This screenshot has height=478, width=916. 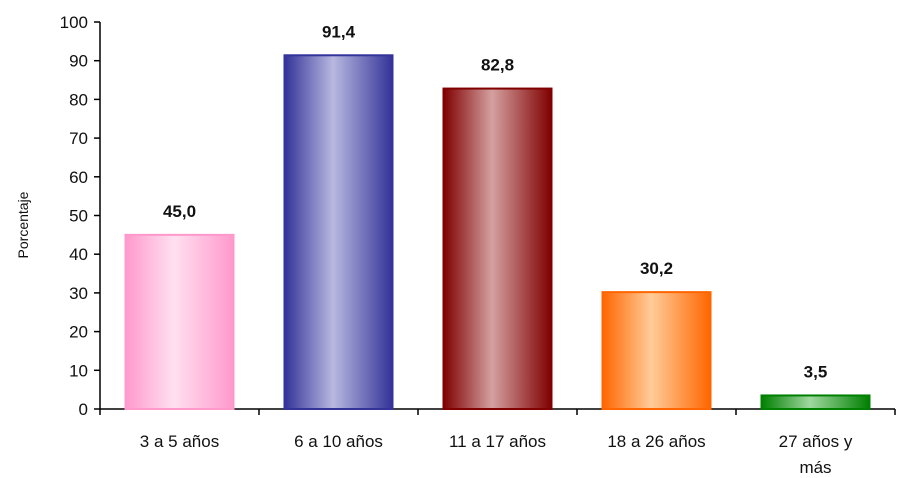 I want to click on x-tick-label-line: 27 años y, so click(x=816, y=441).